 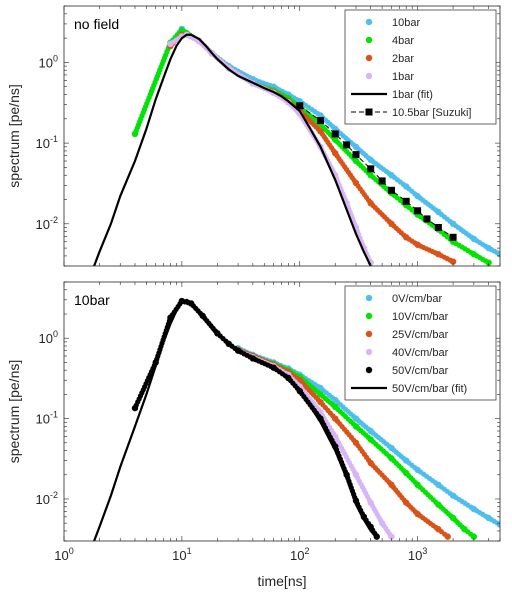 What do you see at coordinates (420, 371) in the screenshot?
I see `legend-label: 50V/cm/bar` at bounding box center [420, 371].